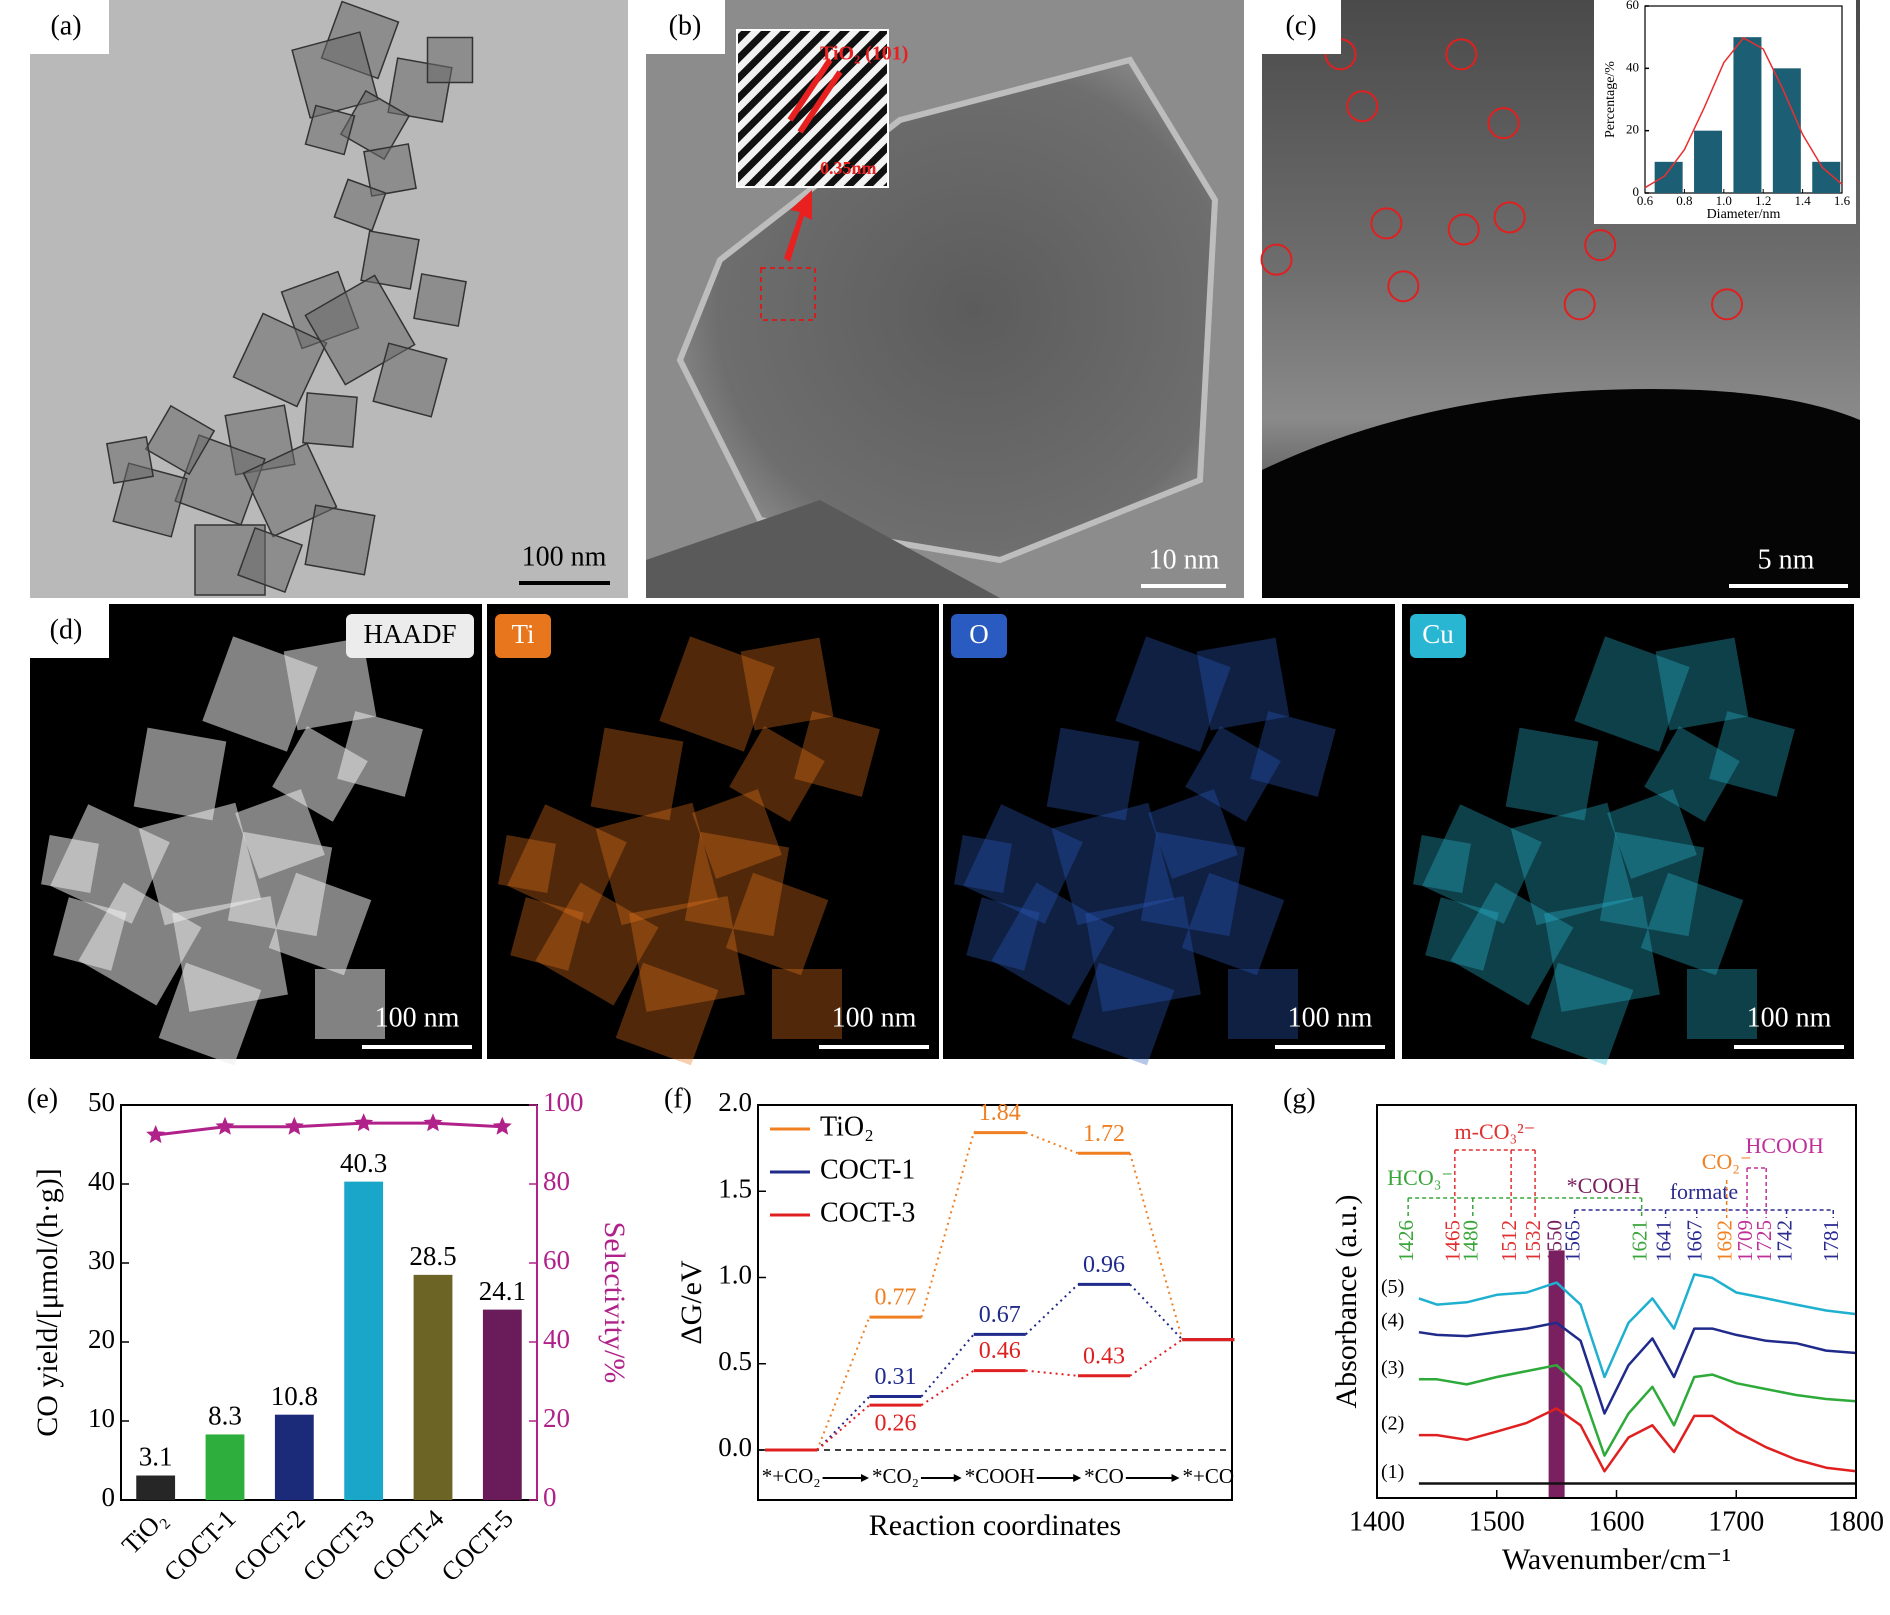  I want to click on x-tick-label: 1400, so click(1377, 1521).